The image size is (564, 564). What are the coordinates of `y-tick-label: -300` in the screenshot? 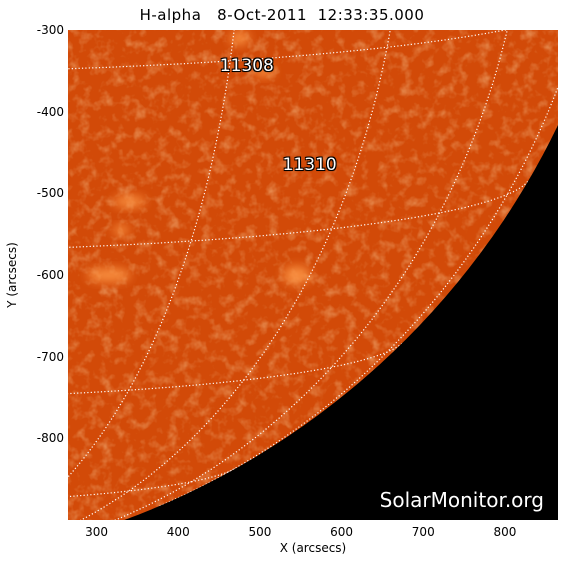 It's located at (50, 30).